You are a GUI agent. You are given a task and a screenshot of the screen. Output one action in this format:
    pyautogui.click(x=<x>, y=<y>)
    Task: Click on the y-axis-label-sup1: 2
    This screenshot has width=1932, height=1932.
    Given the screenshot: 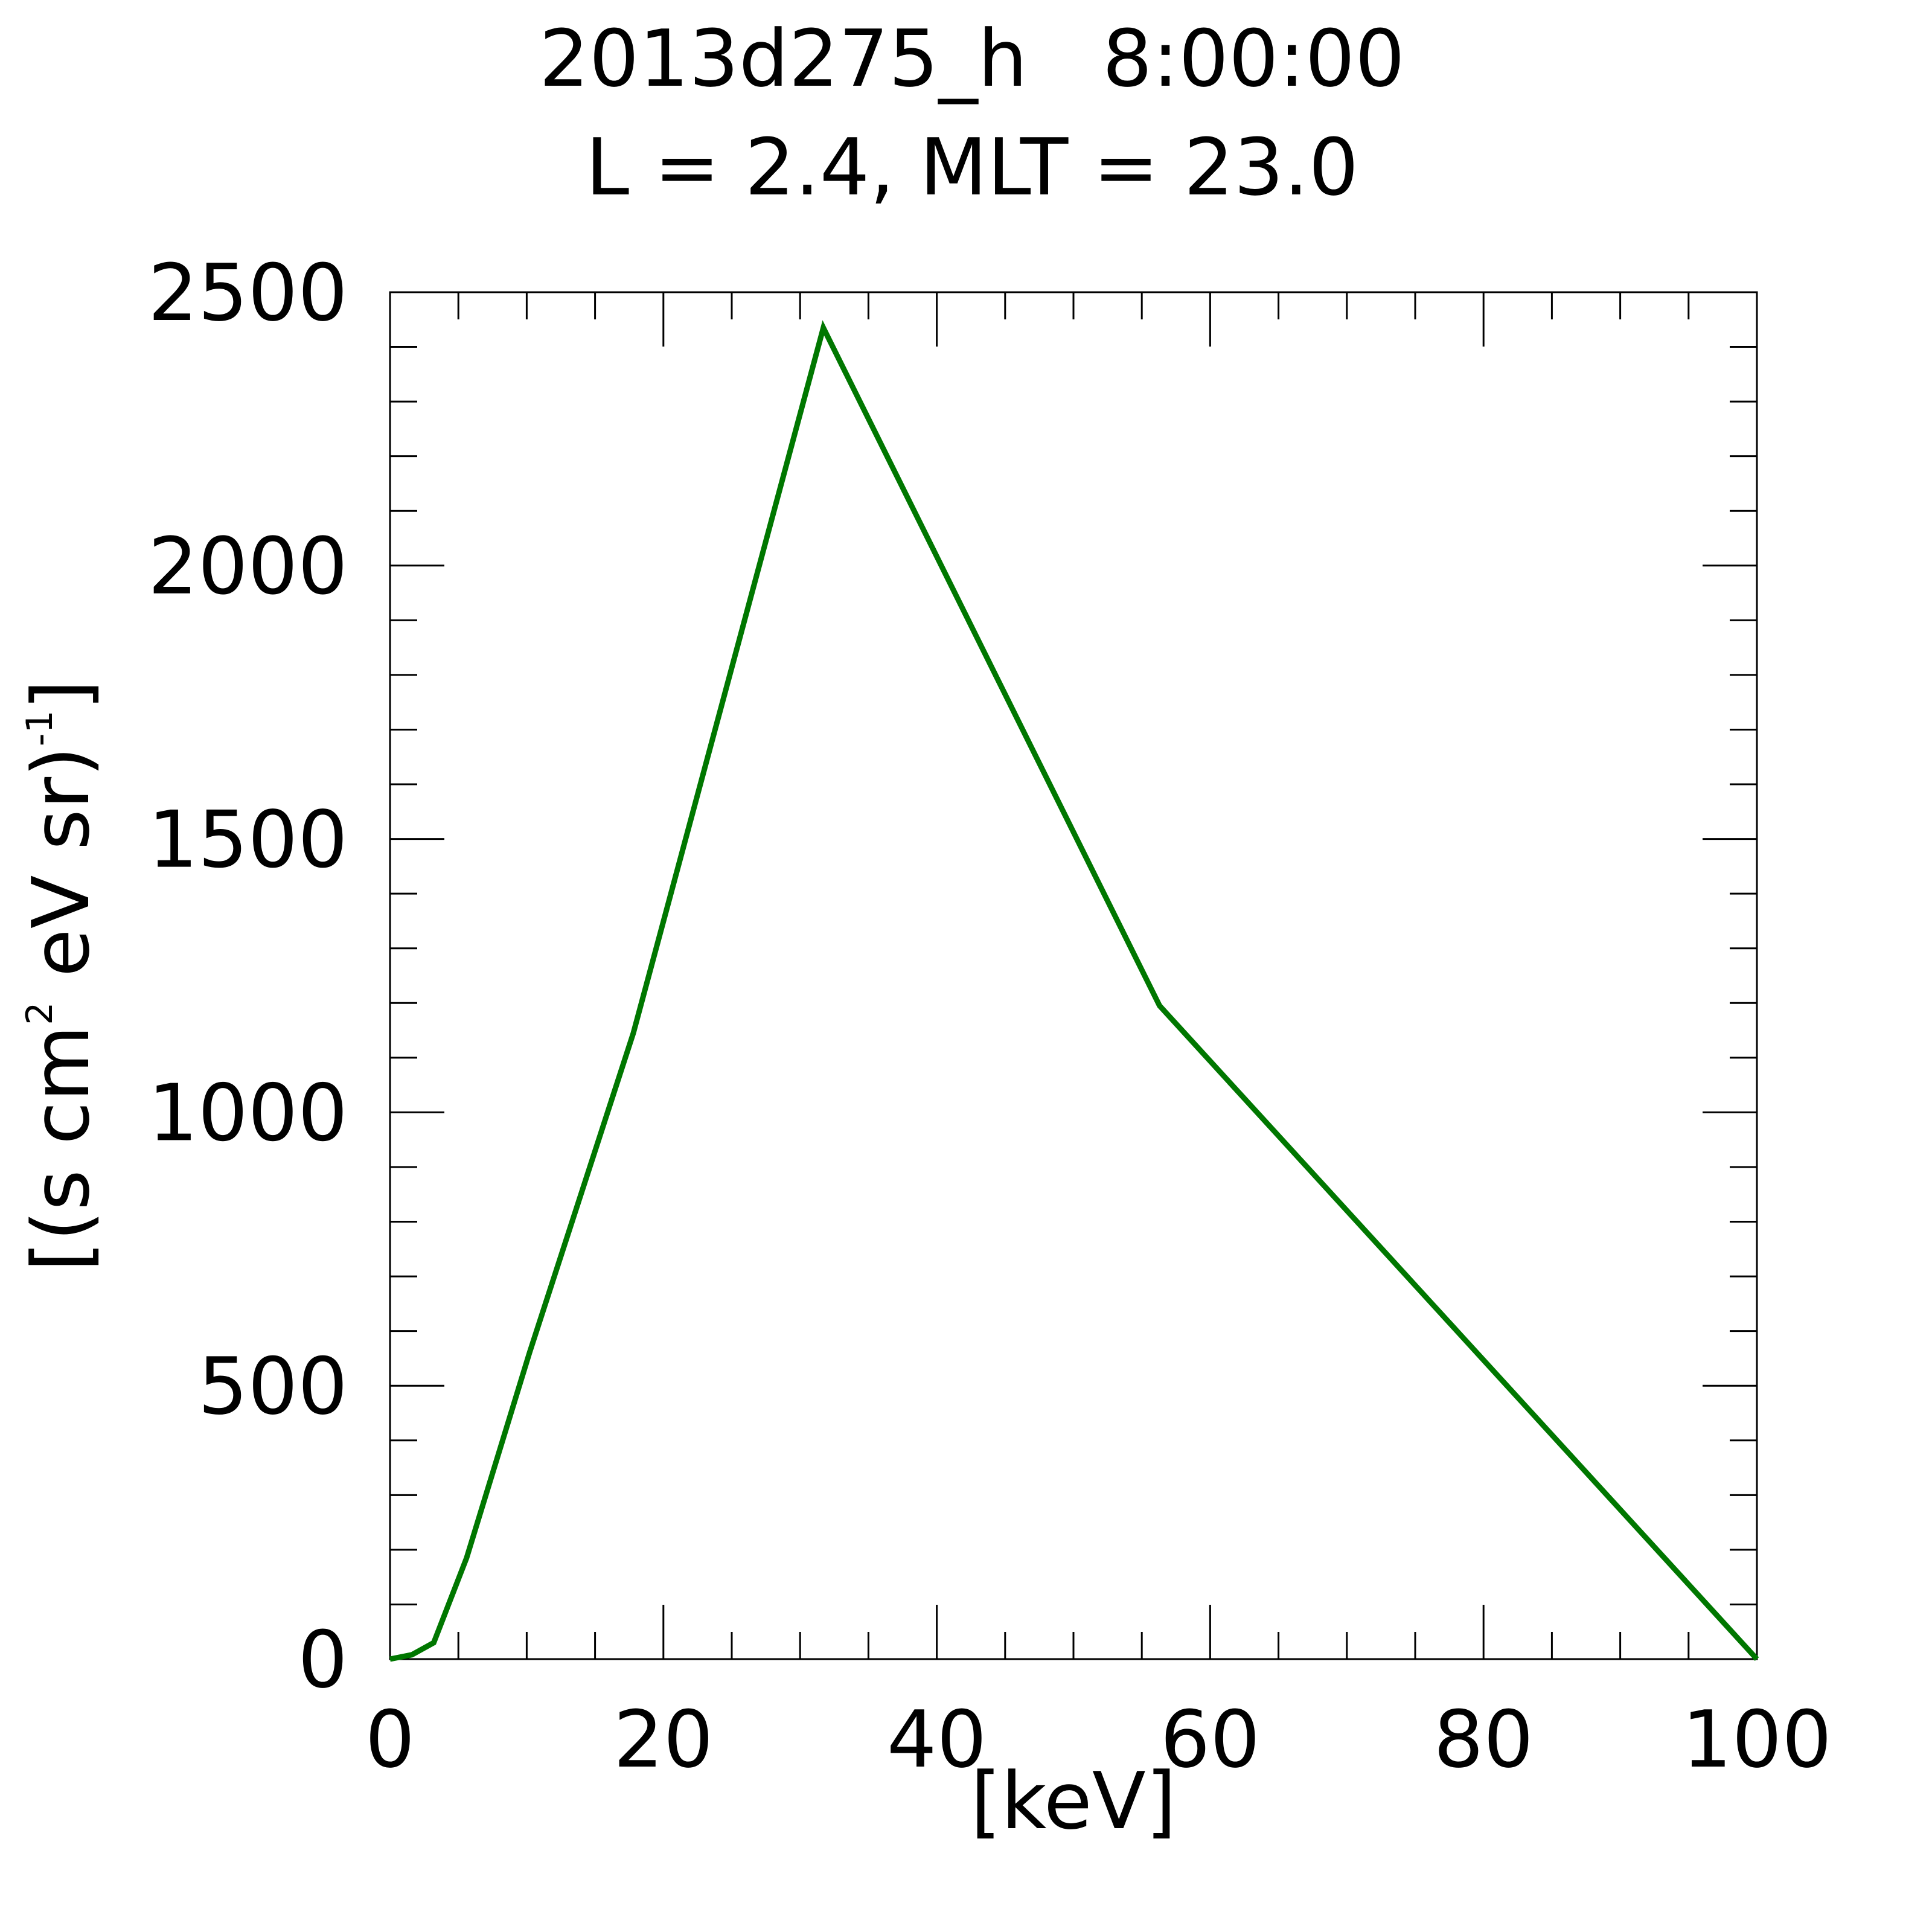 What is the action you would take?
    pyautogui.click(x=40, y=1014)
    